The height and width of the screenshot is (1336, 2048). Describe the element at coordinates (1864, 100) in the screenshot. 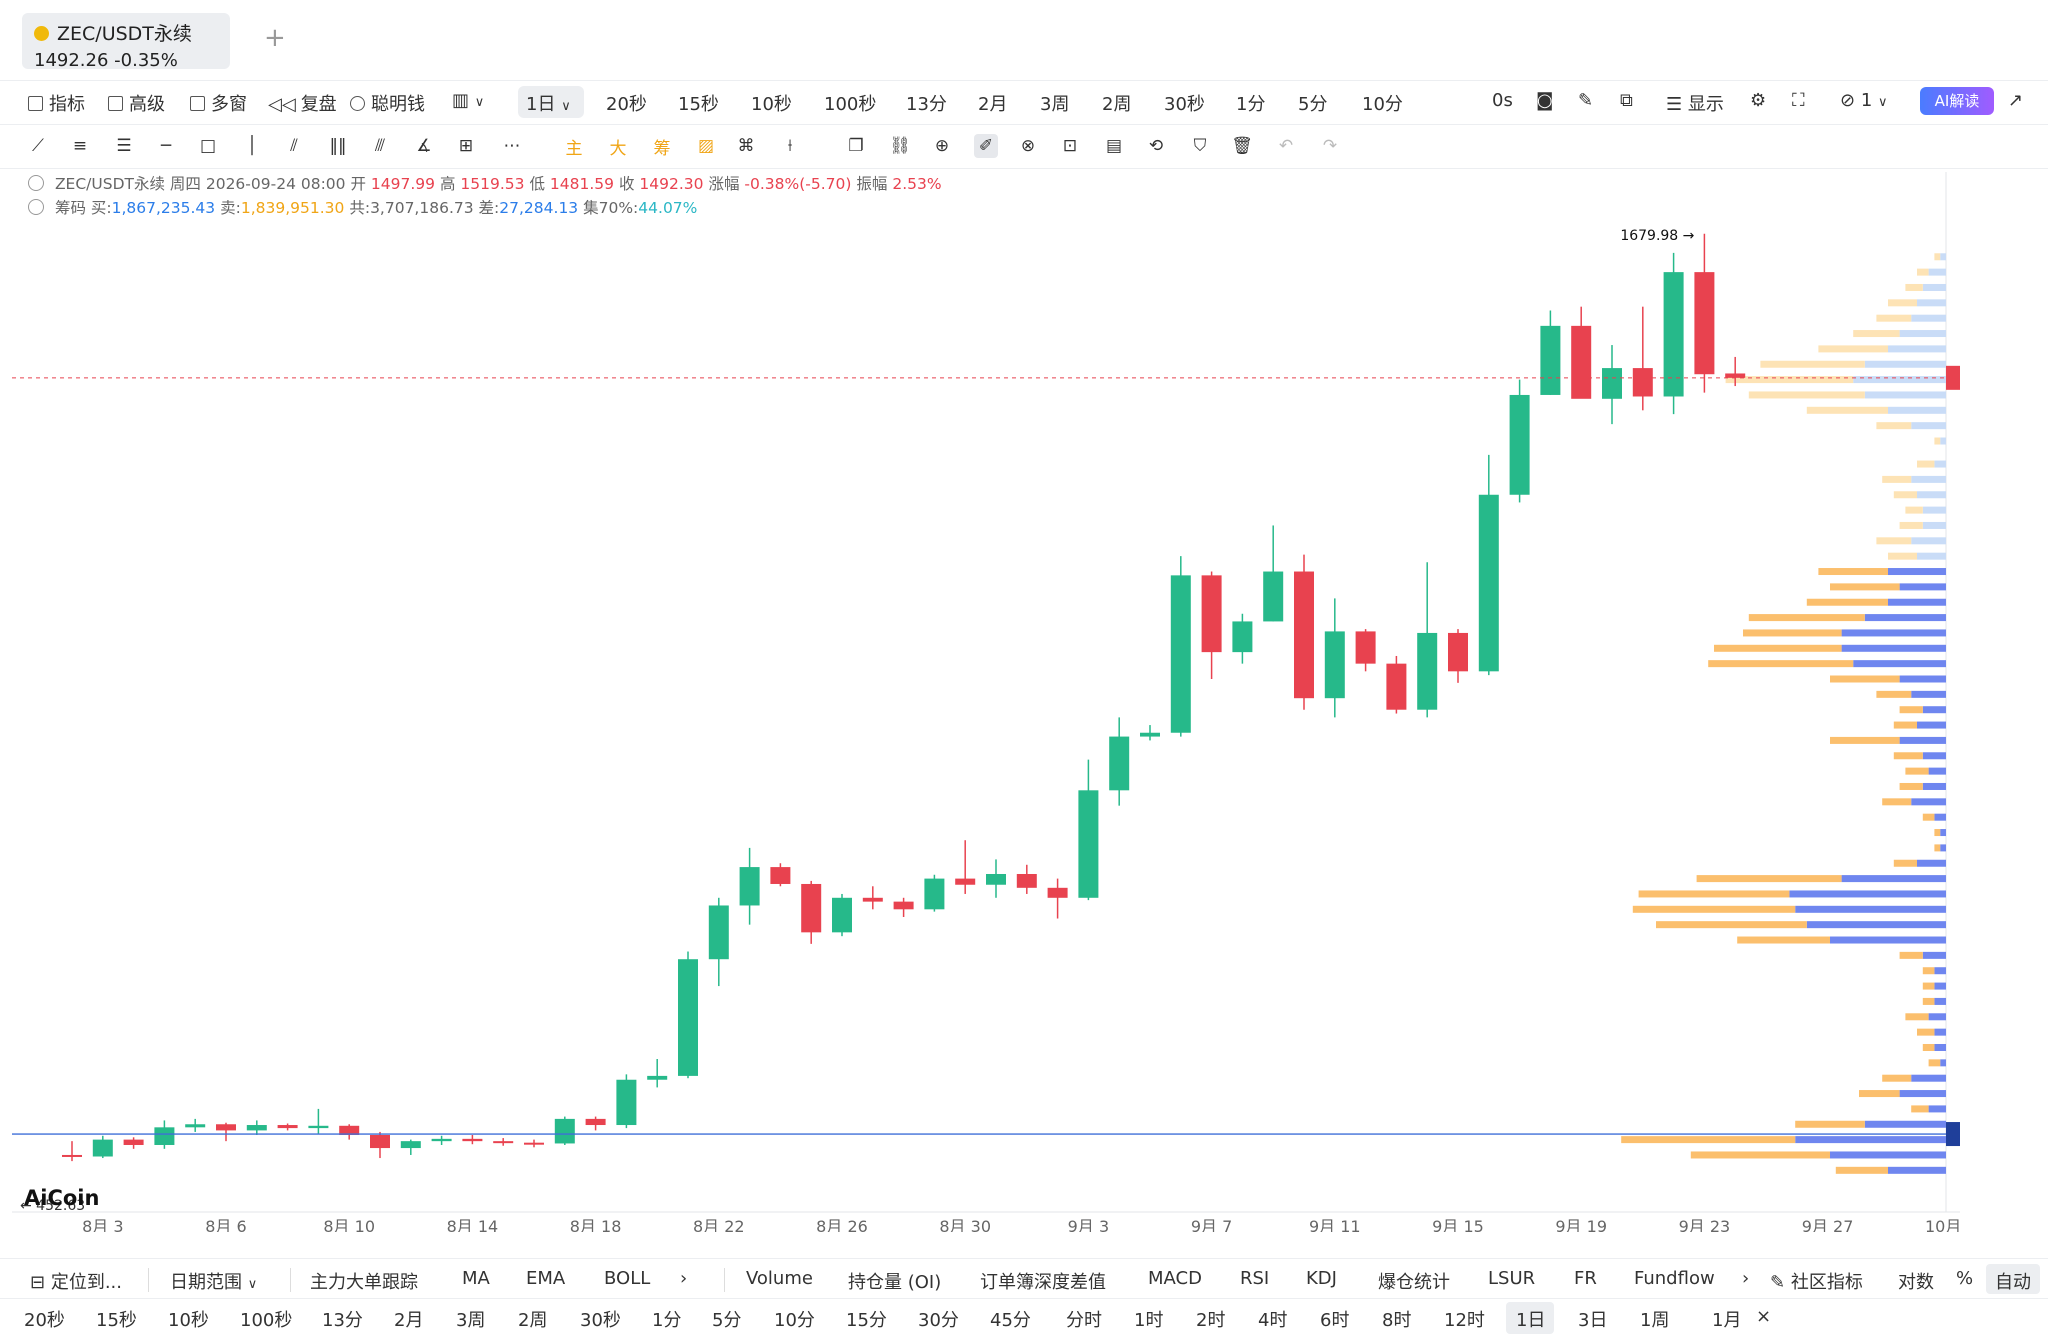

I see `sync-button: ⊘ 1 ∨` at that location.